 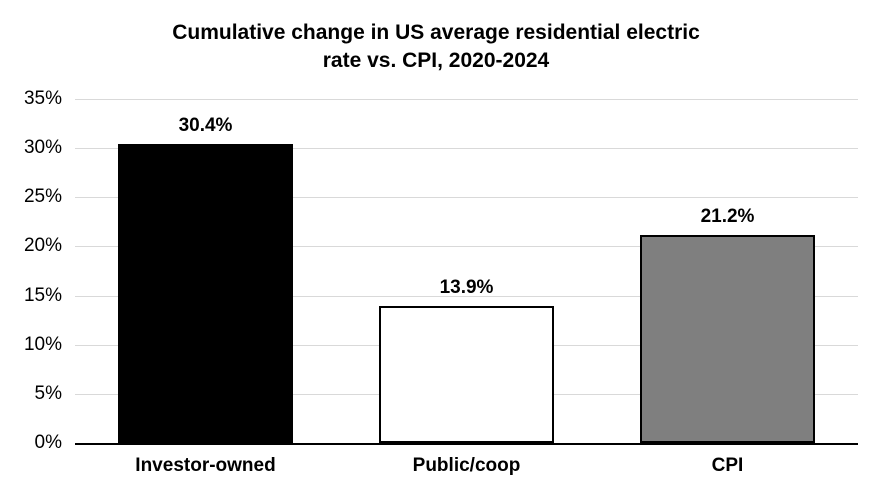 What do you see at coordinates (42, 344) in the screenshot?
I see `y-axis-tick-label: 10%` at bounding box center [42, 344].